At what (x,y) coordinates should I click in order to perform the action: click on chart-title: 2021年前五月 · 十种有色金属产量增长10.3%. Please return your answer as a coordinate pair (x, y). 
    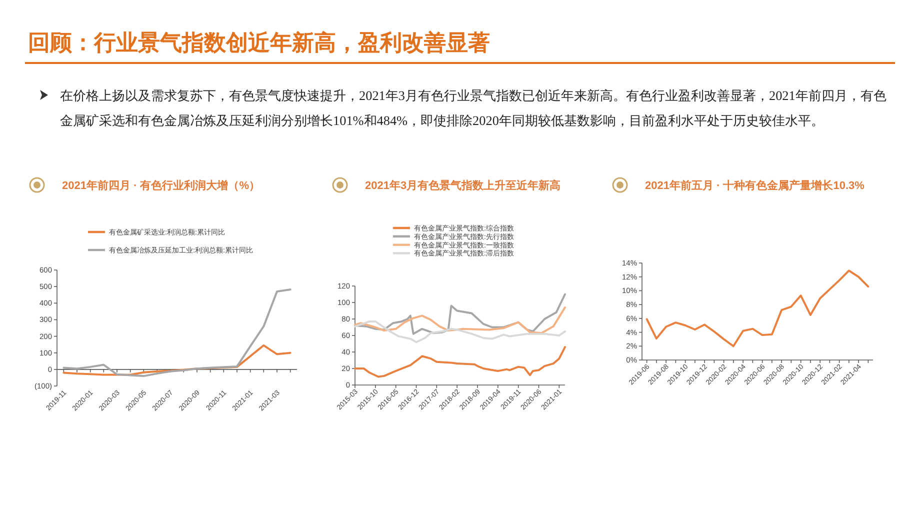
    Looking at the image, I should click on (755, 185).